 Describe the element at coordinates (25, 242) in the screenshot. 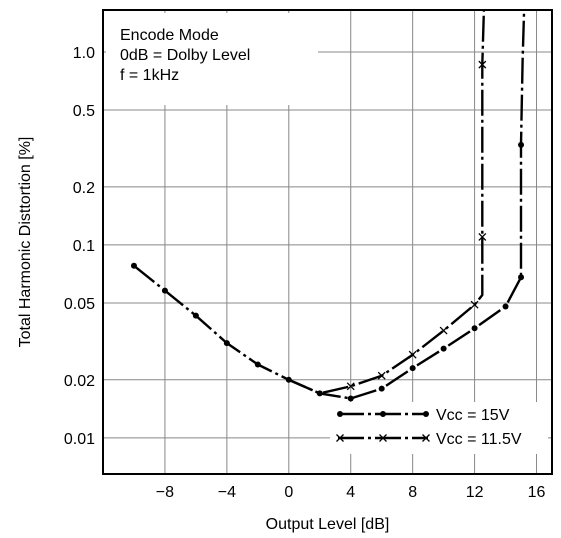

I see `y-axis-title: Total Harmonic Disttortion [%]` at that location.